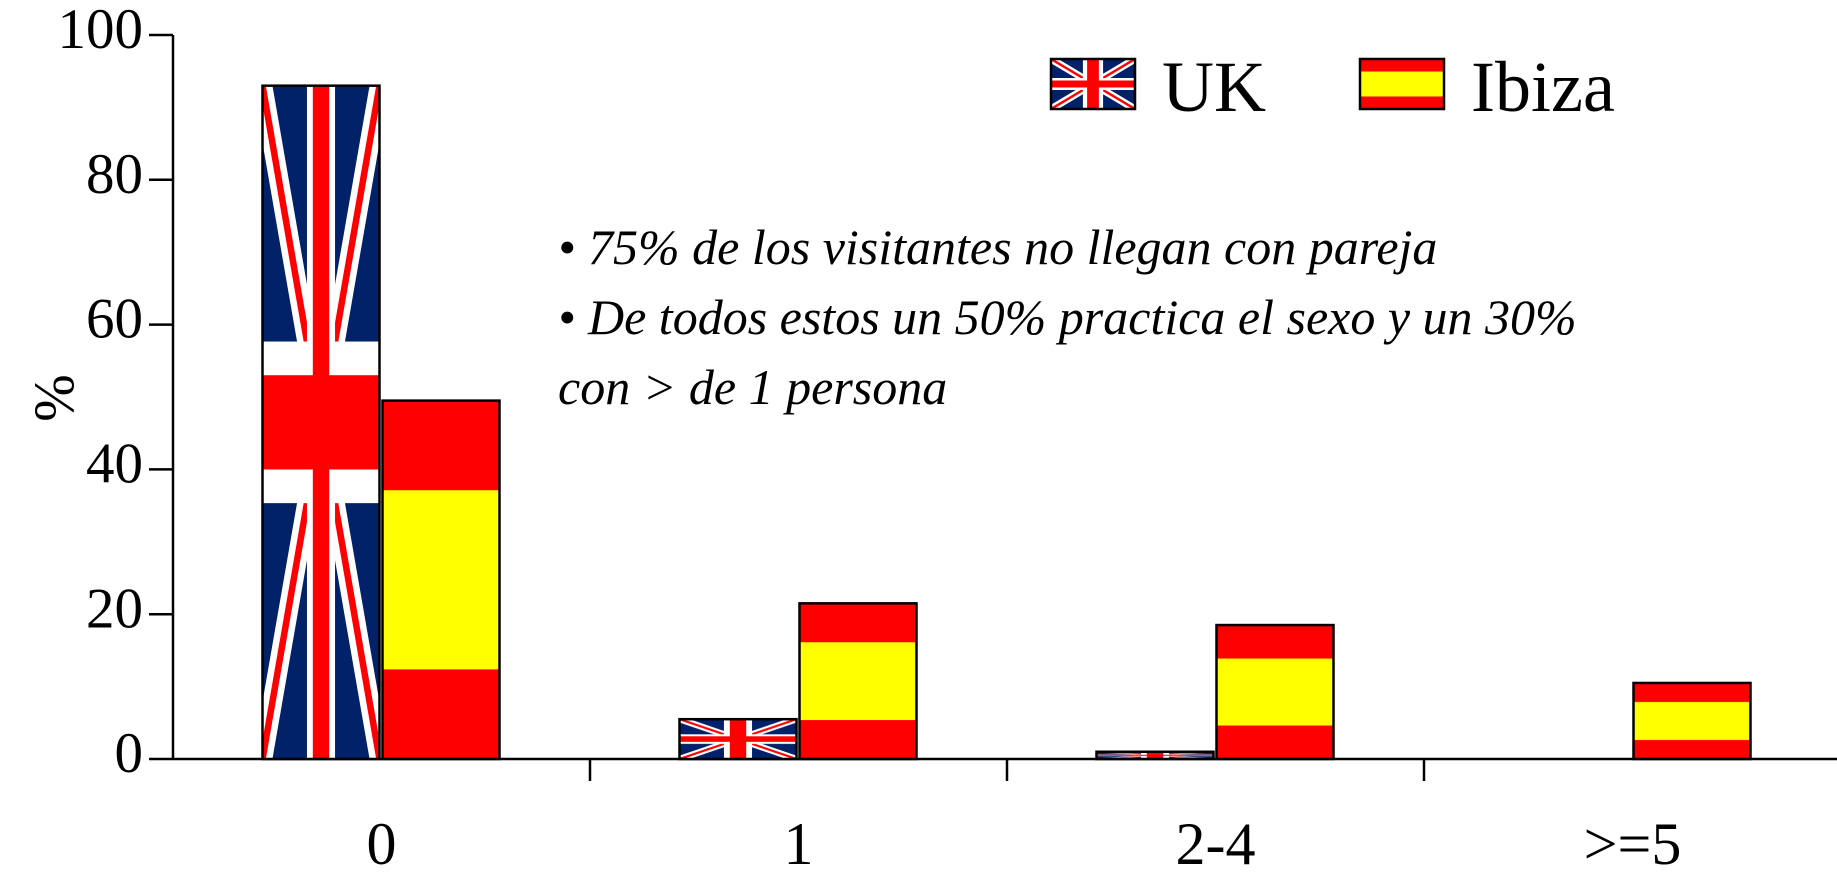  I want to click on annotation: con > de 1 persona, so click(752, 387).